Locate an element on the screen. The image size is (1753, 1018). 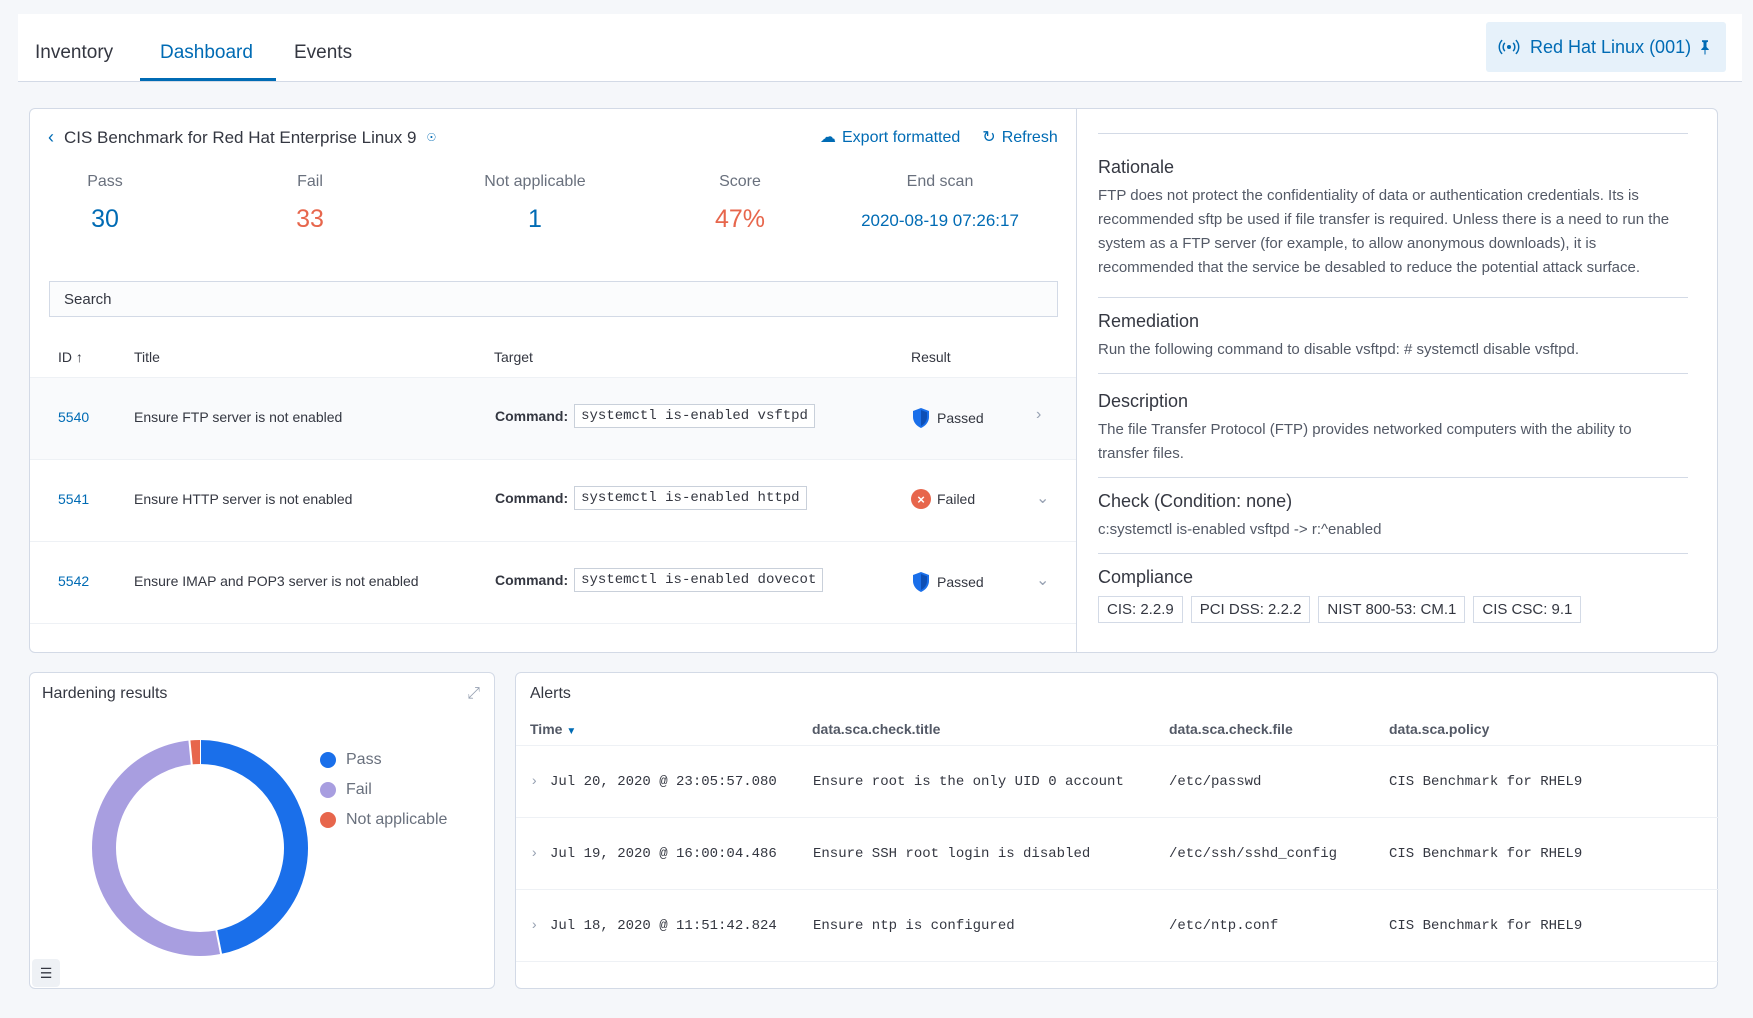
tab-inventory: Inventory is located at coordinates (74, 52).